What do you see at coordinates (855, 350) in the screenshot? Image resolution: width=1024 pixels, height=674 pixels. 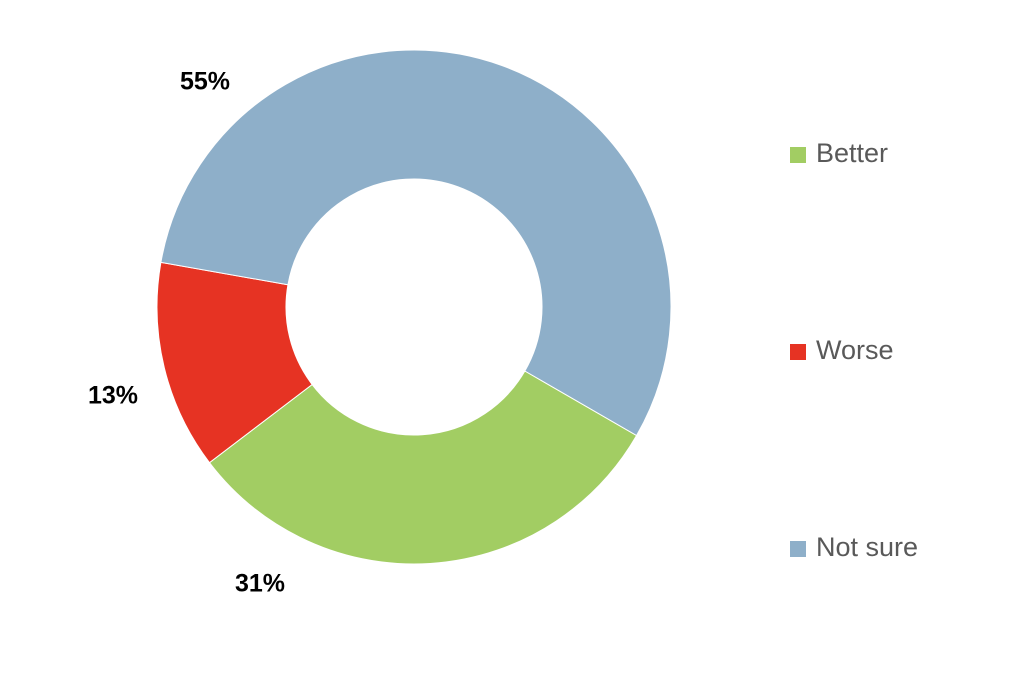 I see `legend-label: Worse` at bounding box center [855, 350].